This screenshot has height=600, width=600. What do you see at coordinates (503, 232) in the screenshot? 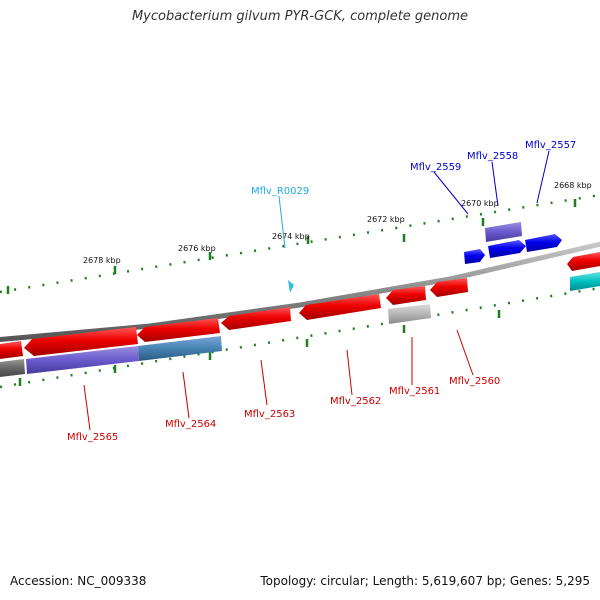
I see `gene-Mflv_2558-upper` at bounding box center [503, 232].